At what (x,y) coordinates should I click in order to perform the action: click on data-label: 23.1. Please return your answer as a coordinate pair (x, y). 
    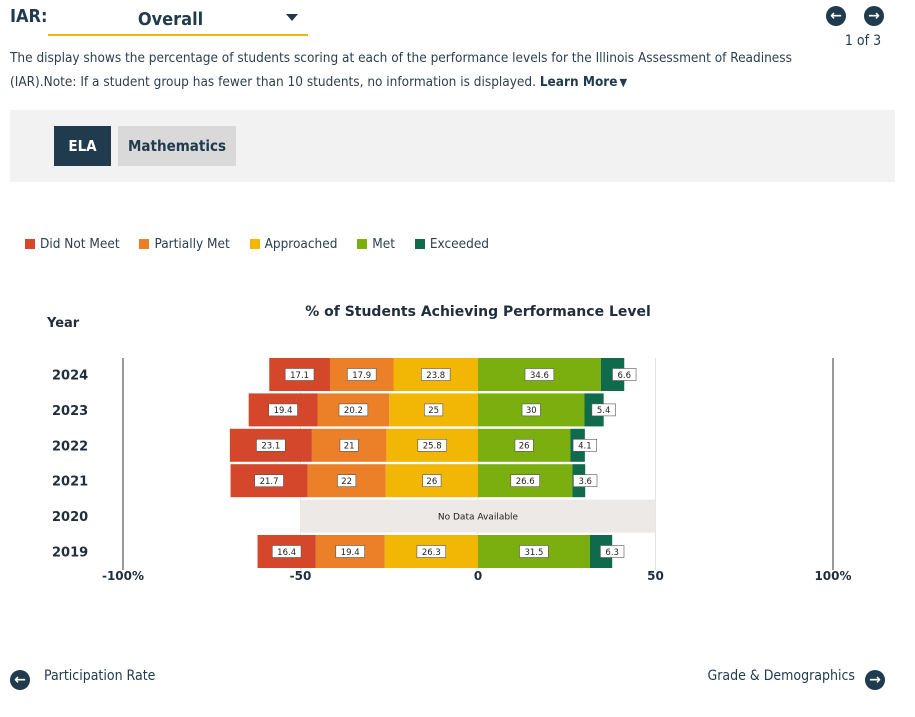
    Looking at the image, I should click on (270, 447).